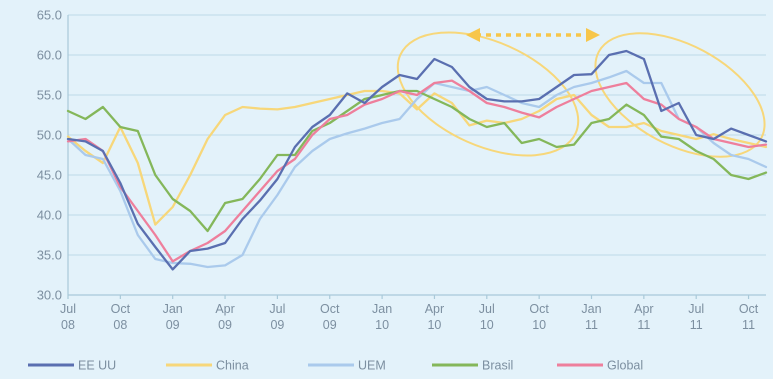 The width and height of the screenshot is (773, 379). What do you see at coordinates (330, 317) in the screenshot?
I see `x-tick-label: Oct 09` at bounding box center [330, 317].